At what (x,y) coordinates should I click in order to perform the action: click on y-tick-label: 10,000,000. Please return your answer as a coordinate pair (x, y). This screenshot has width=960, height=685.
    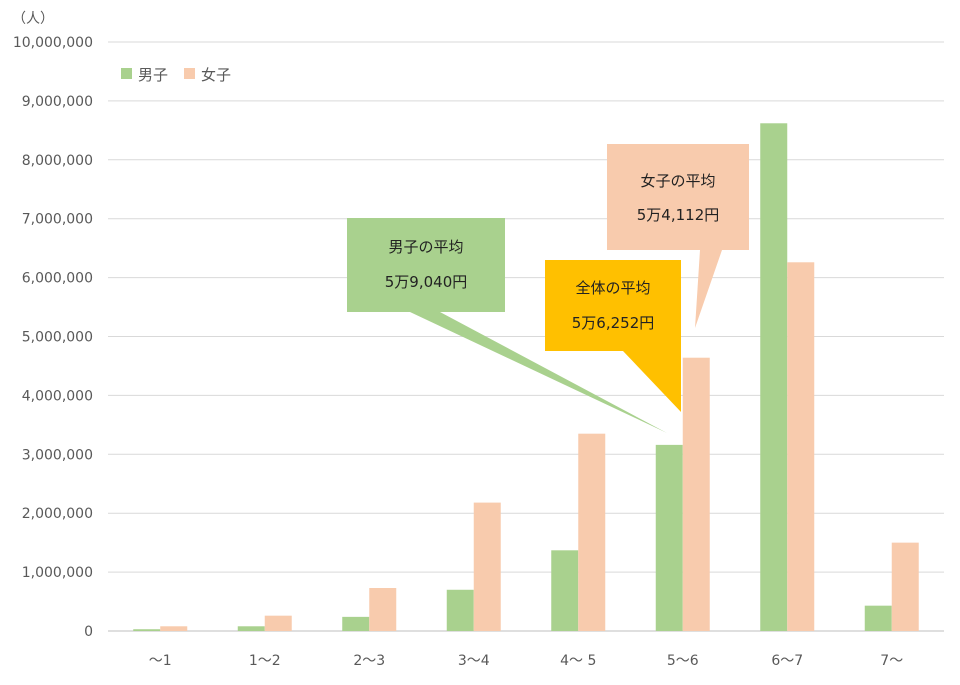
    Looking at the image, I should click on (53, 43).